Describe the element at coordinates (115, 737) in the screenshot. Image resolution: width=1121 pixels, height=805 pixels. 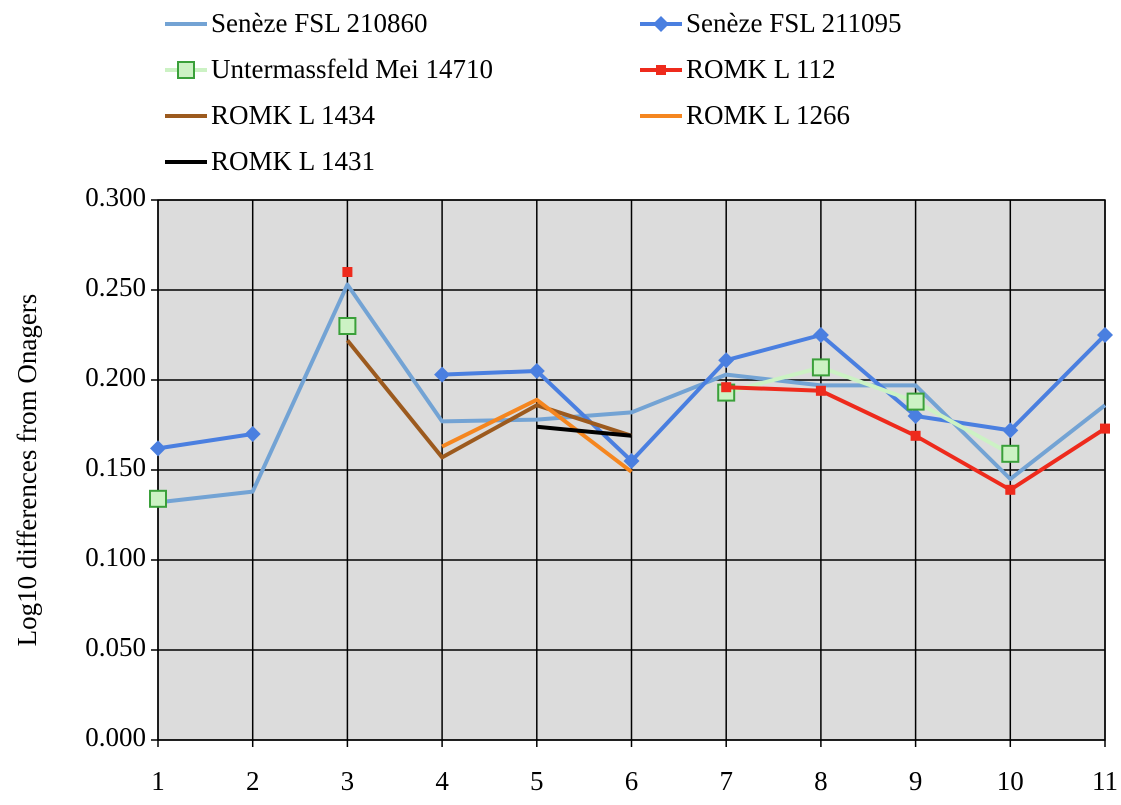
I see `y-tick-label: 0.000` at that location.